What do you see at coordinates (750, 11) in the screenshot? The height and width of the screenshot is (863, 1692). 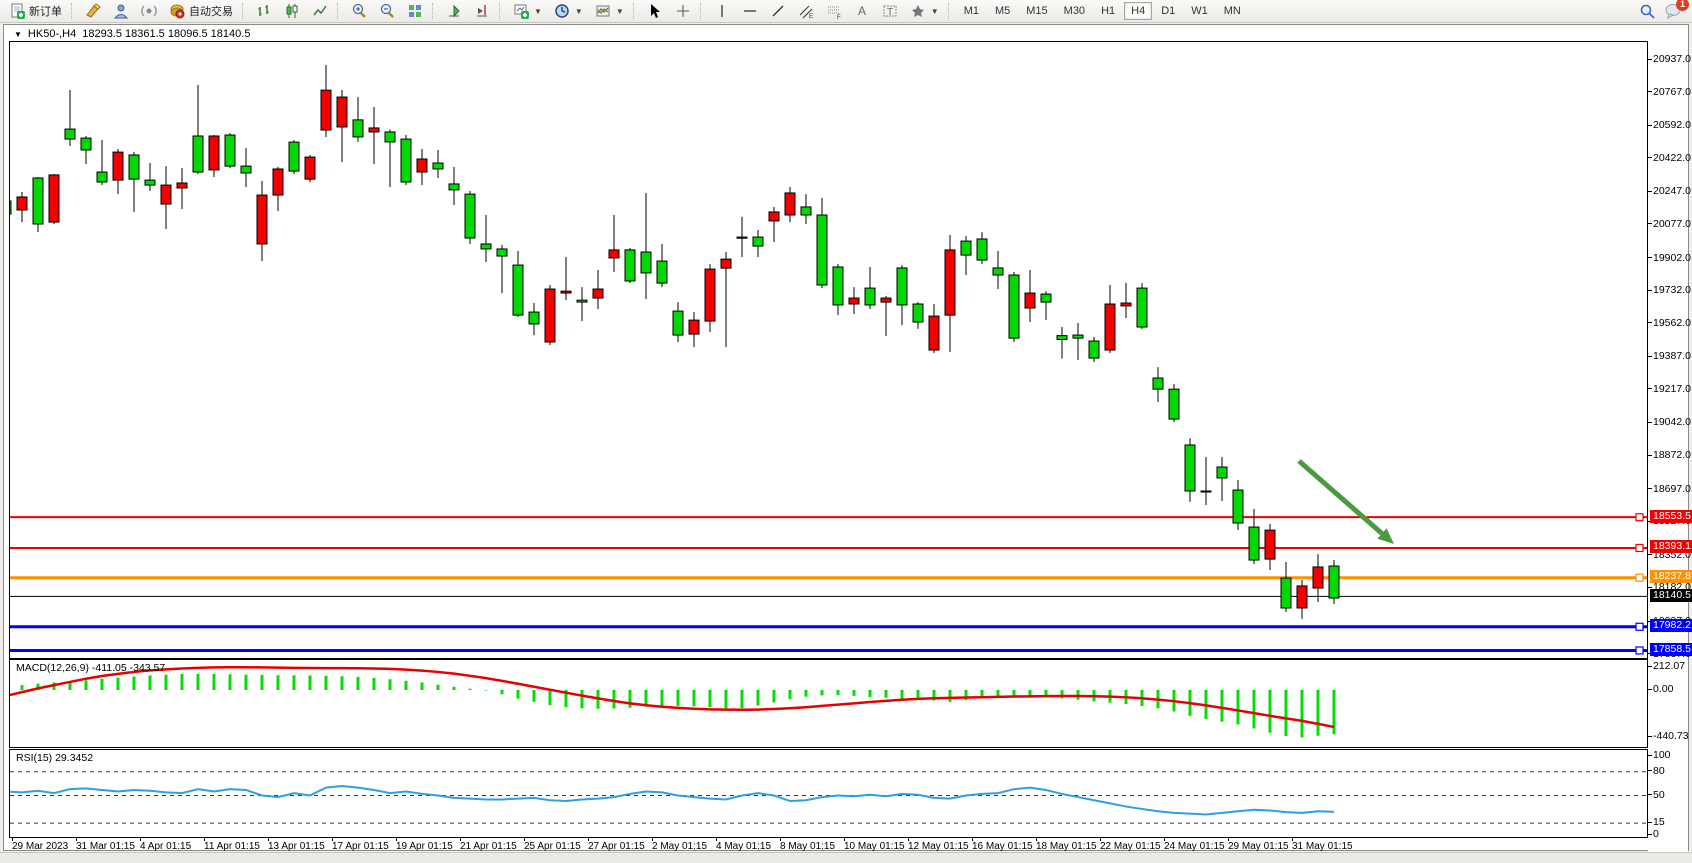 I see `horizontal-line-tool-button` at bounding box center [750, 11].